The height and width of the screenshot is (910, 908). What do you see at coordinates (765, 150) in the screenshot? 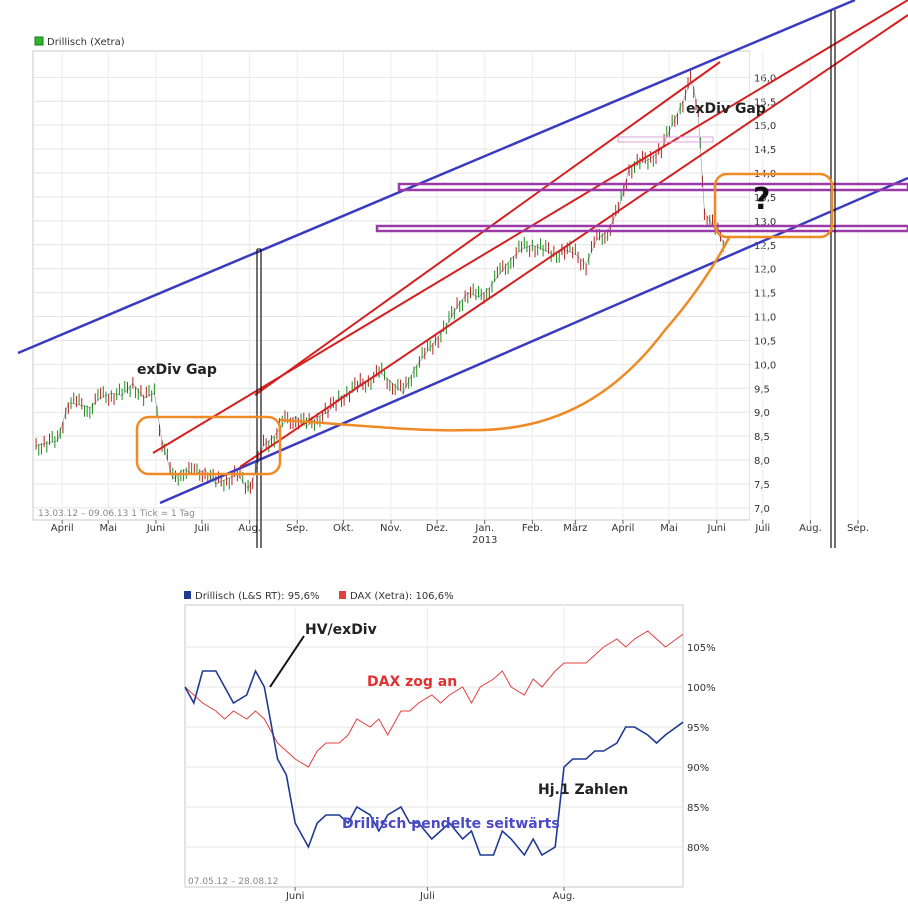
I see `y-tick-label: 14,5` at bounding box center [765, 150].